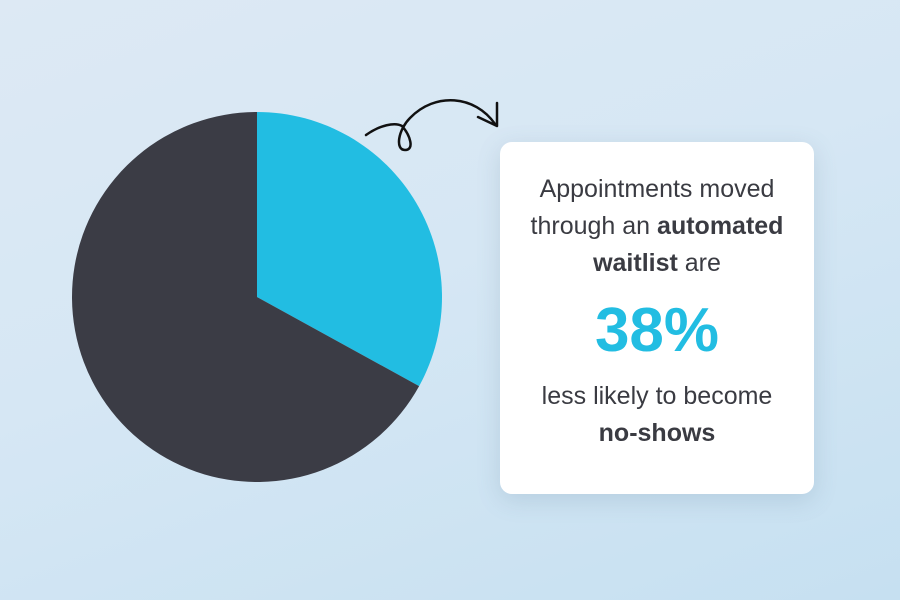 This screenshot has width=900, height=600. I want to click on text: are, so click(699, 263).